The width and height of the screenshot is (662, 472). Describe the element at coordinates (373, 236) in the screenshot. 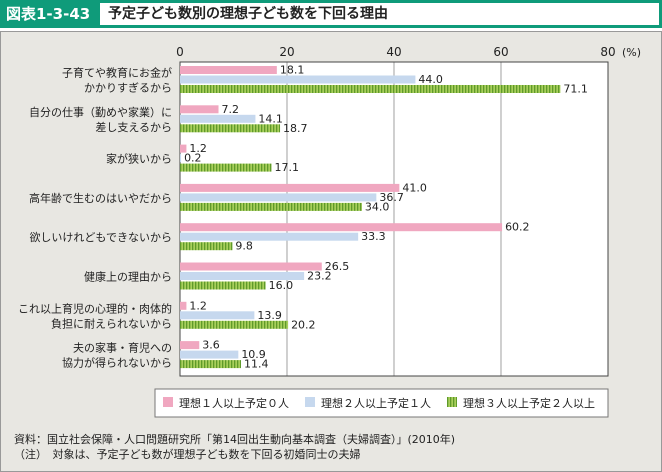

I see `data-label: 33.3` at that location.